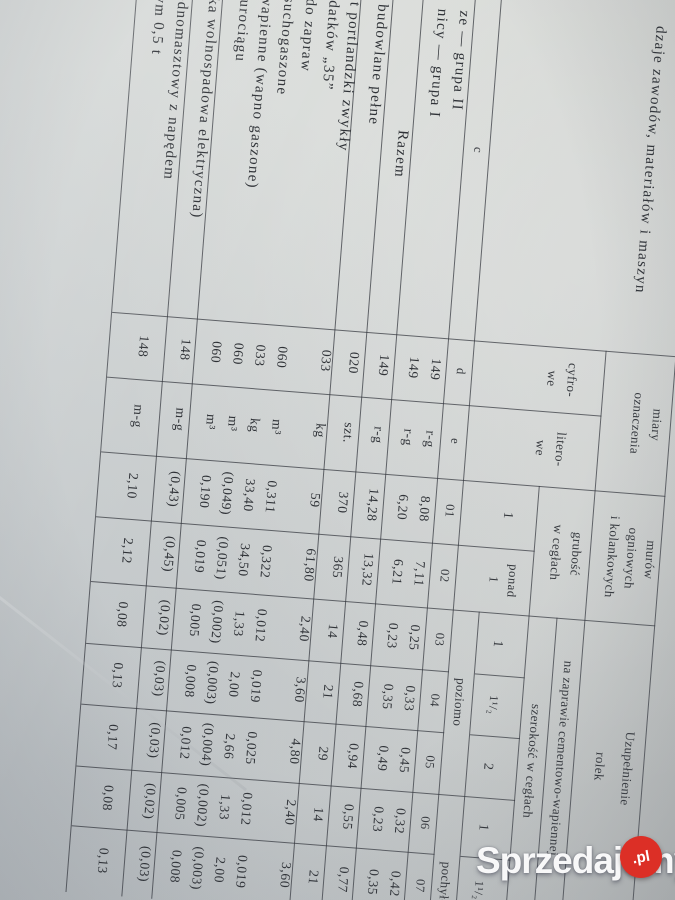 This screenshot has width=675, height=900. Describe the element at coordinates (103, 861) in the screenshot. I see `cell-value: 0,13` at that location.